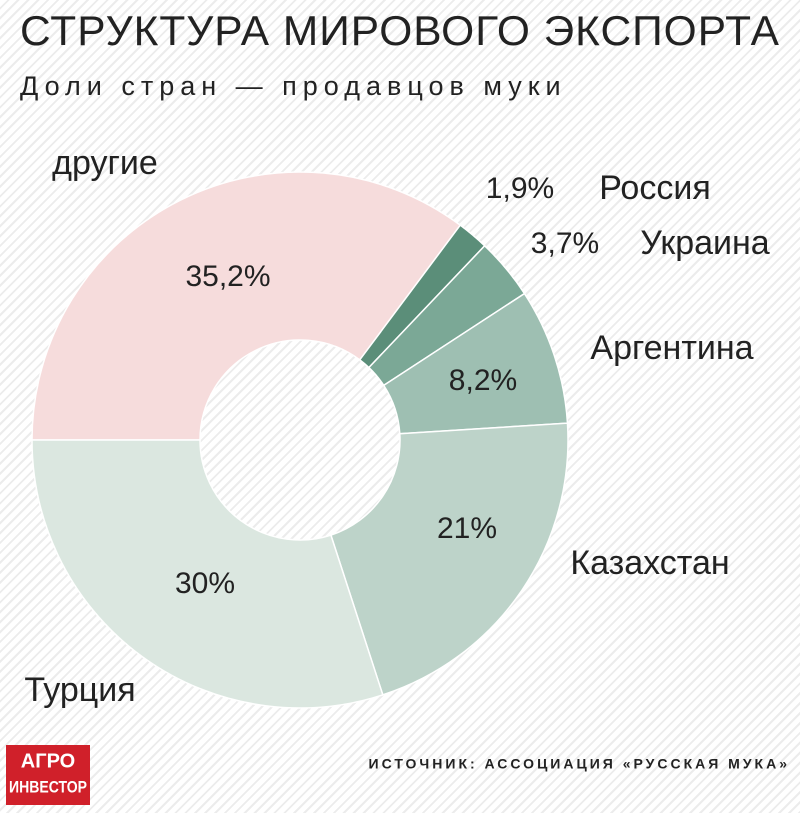 The width and height of the screenshot is (800, 813). Describe the element at coordinates (79, 690) in the screenshot. I see `category-label: Турция` at that location.